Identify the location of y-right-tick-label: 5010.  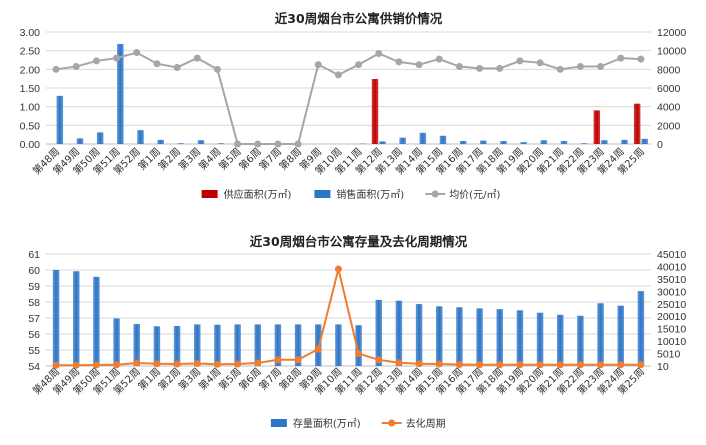
(669, 355).